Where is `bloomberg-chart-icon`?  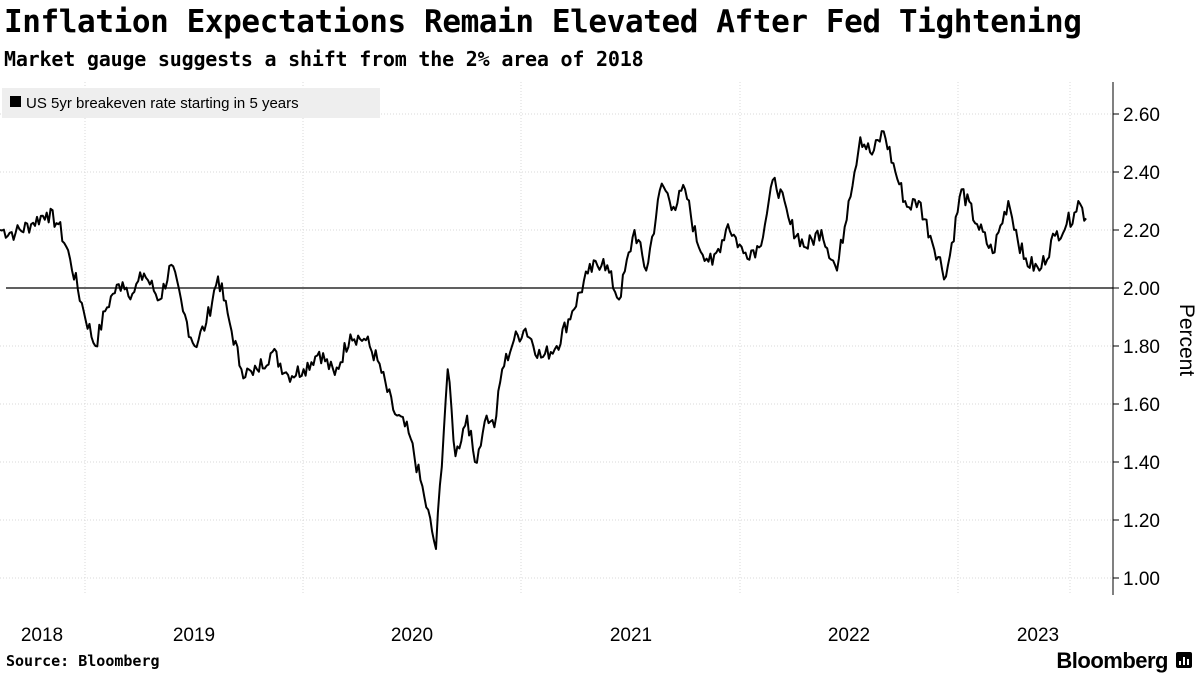 bloomberg-chart-icon is located at coordinates (1184, 660).